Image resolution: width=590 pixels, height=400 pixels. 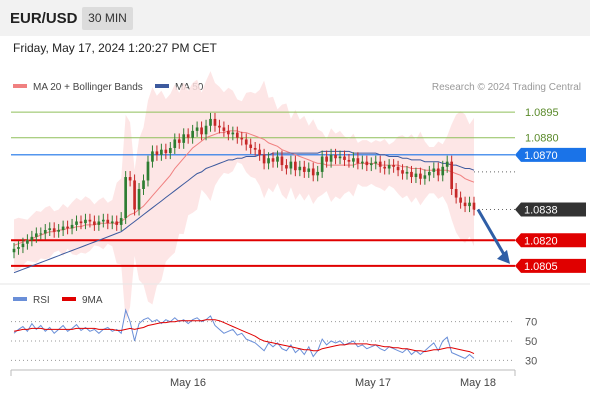 I want to click on forecast-arrow, so click(x=493, y=236).